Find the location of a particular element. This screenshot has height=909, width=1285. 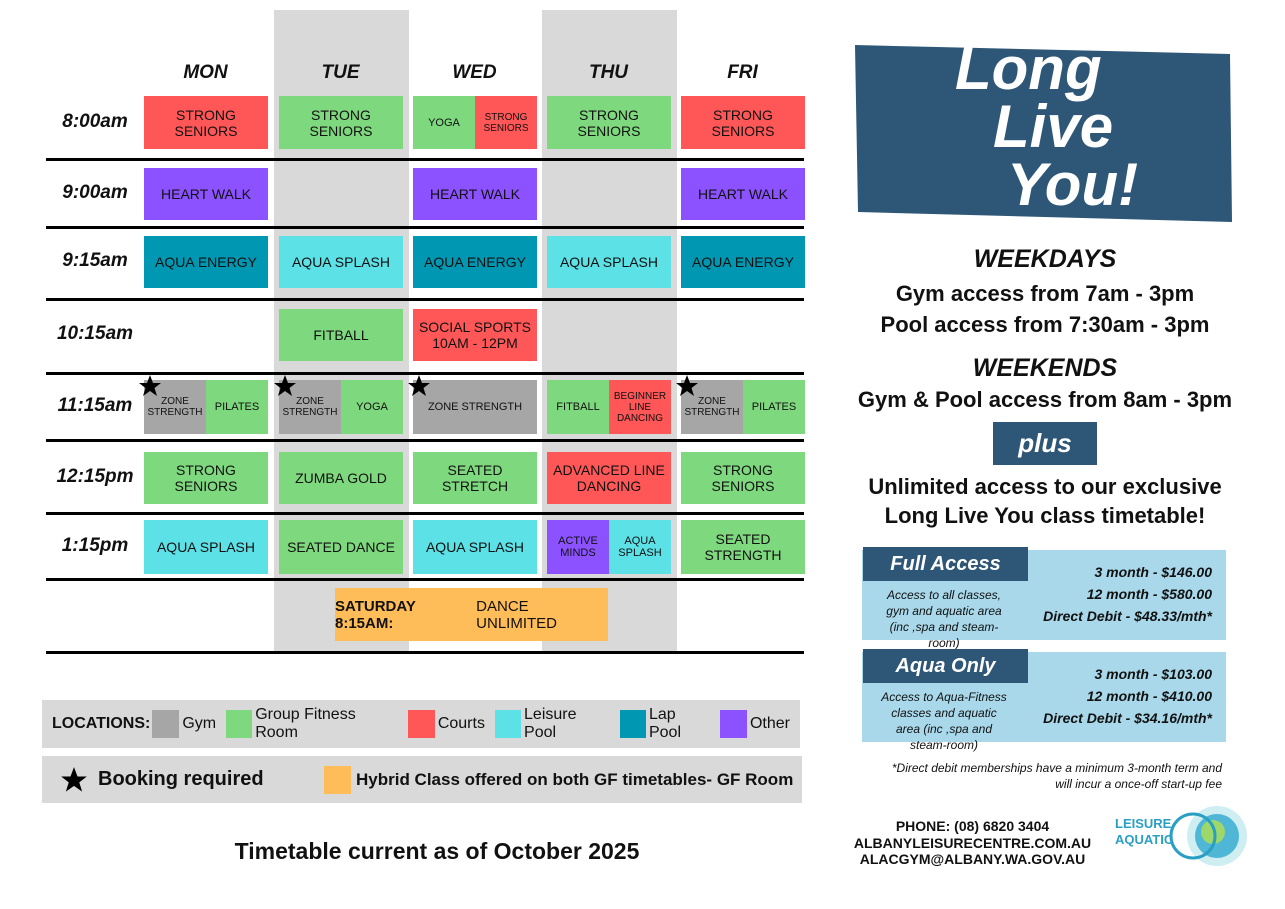

contact-line: PHONE: (08) 6820 3404 is located at coordinates (972, 826).